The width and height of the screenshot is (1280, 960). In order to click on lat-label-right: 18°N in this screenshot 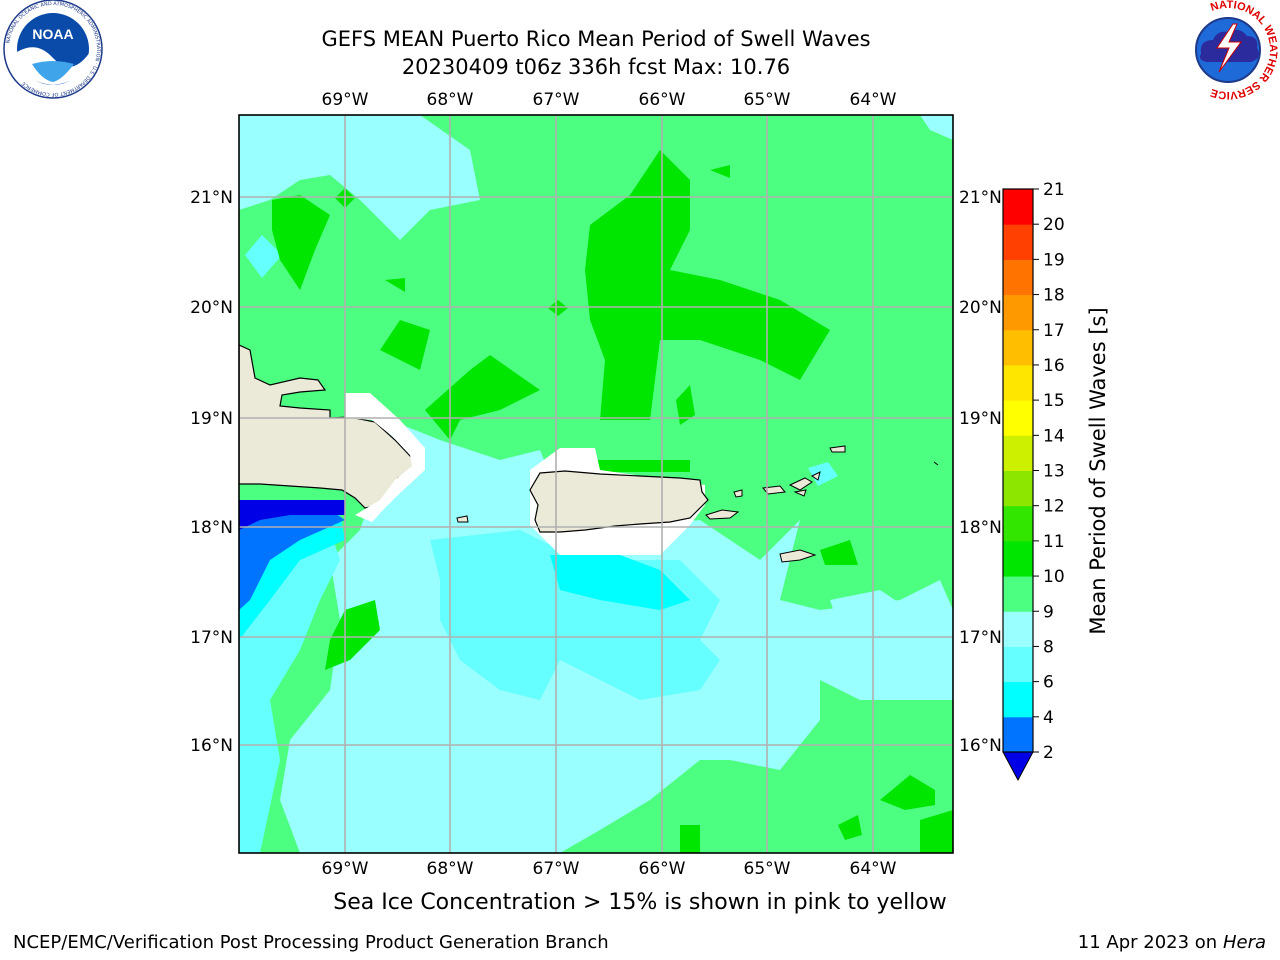, I will do `click(980, 528)`.